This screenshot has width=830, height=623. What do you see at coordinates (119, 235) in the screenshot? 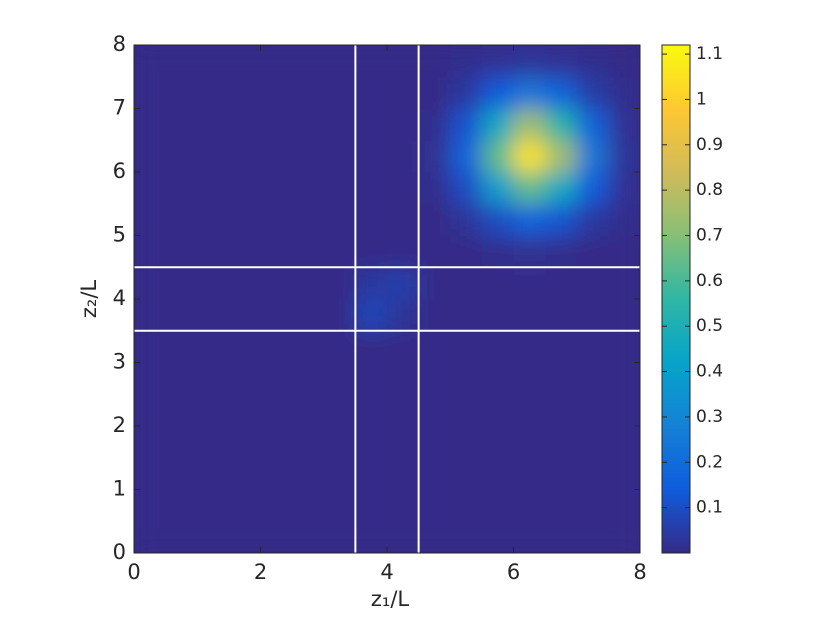
I see `y-tick-label: 5` at bounding box center [119, 235].